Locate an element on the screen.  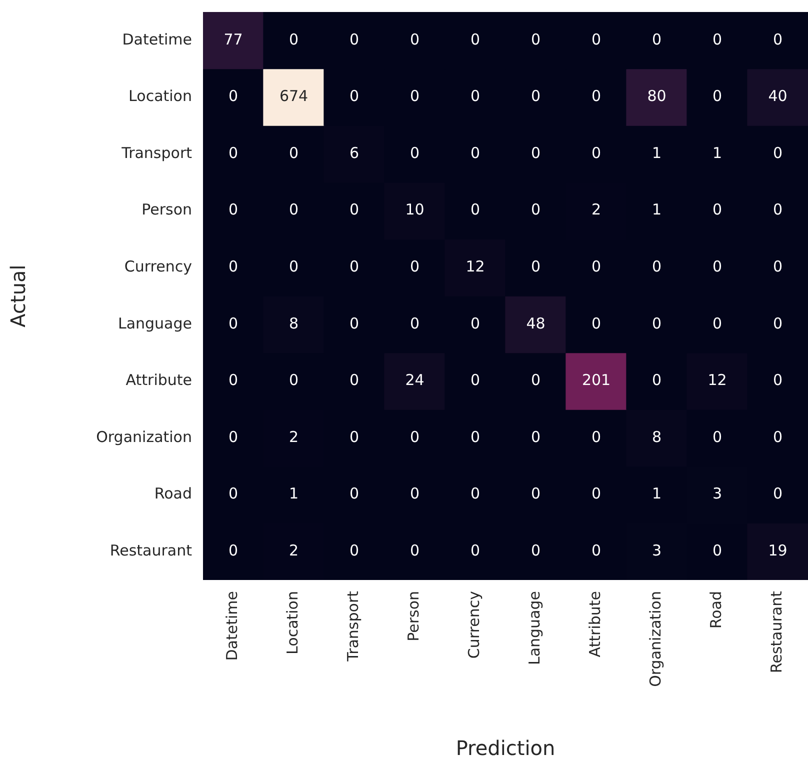
y-tick-label: Datetime is located at coordinates (157, 39).